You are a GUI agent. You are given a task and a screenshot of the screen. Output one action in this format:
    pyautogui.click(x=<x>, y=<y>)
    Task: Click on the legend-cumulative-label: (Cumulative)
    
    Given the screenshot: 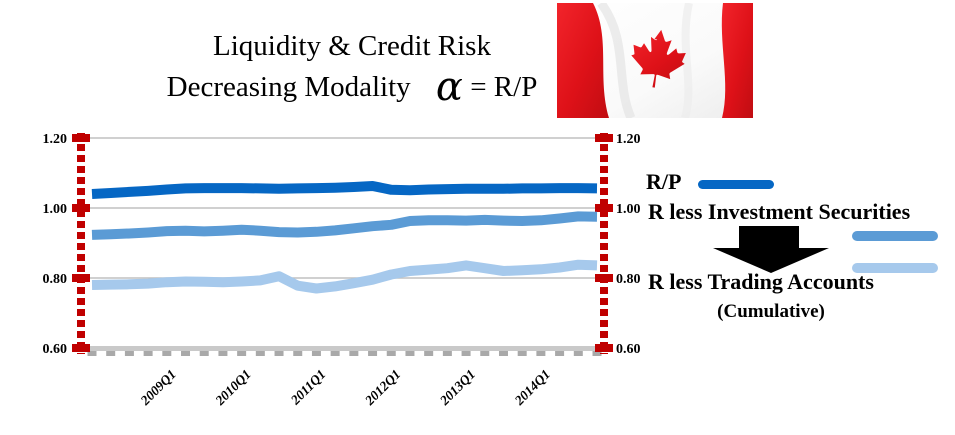 What is the action you would take?
    pyautogui.click(x=771, y=311)
    